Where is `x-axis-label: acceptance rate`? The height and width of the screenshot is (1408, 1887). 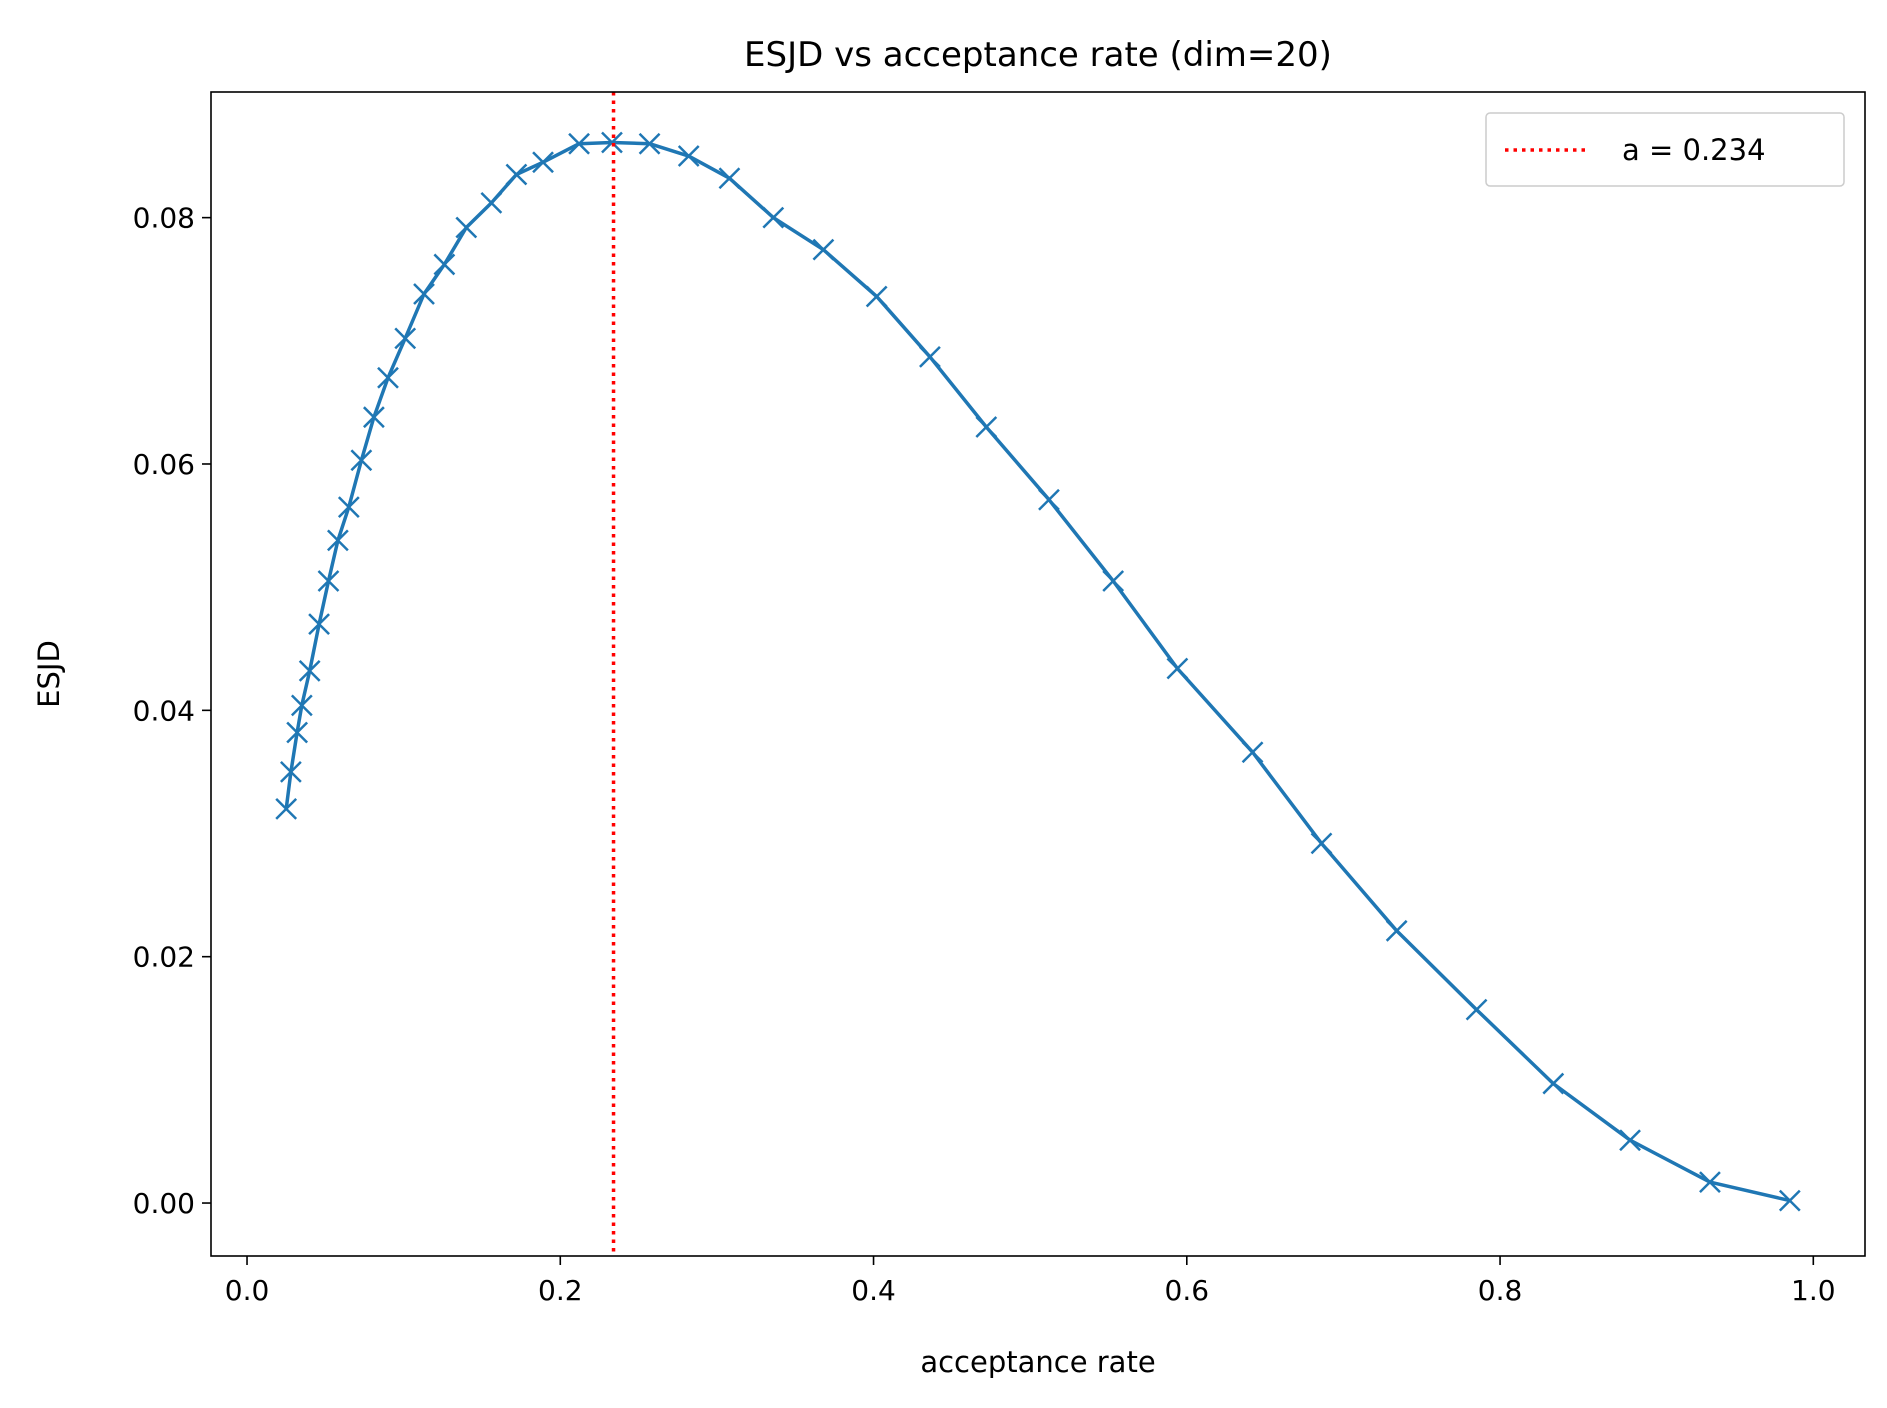 x-axis-label: acceptance rate is located at coordinates (1037, 1362).